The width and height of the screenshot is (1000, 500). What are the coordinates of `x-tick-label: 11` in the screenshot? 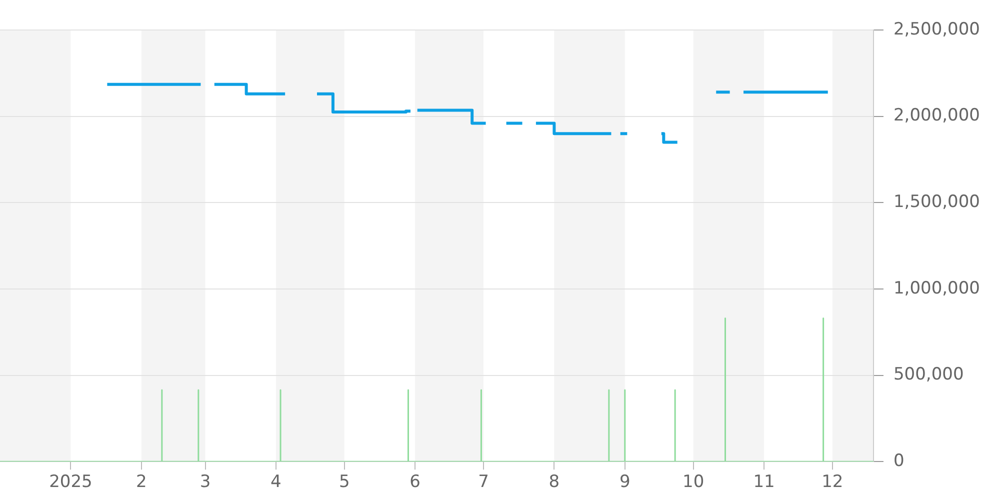 It's located at (764, 482).